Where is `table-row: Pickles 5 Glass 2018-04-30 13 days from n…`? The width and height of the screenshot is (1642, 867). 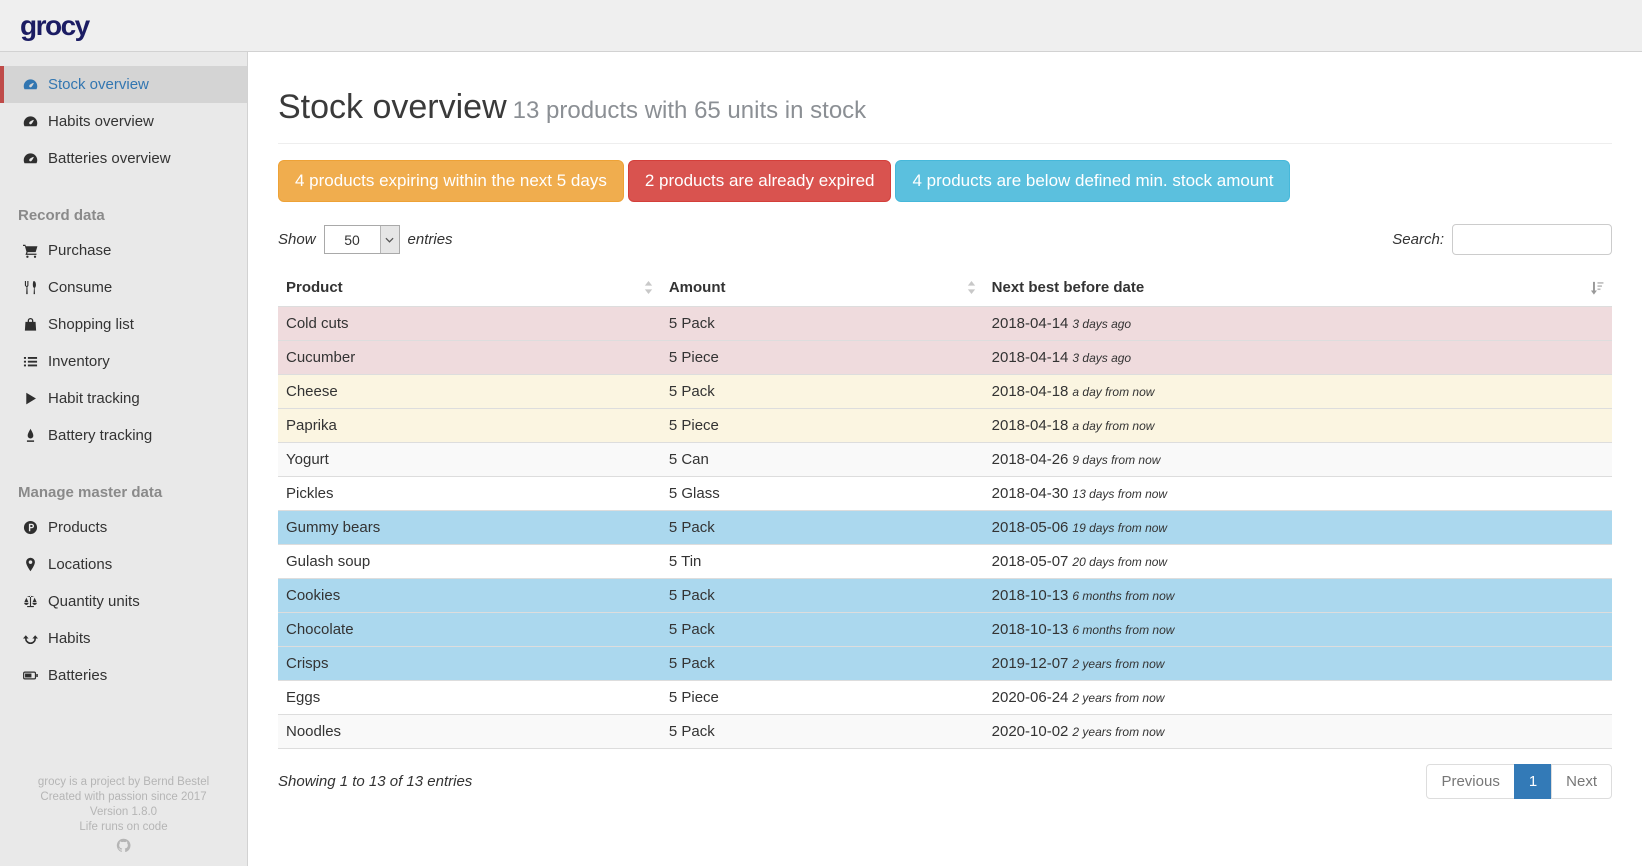 table-row: Pickles 5 Glass 2018-04-30 13 days from n… is located at coordinates (945, 493).